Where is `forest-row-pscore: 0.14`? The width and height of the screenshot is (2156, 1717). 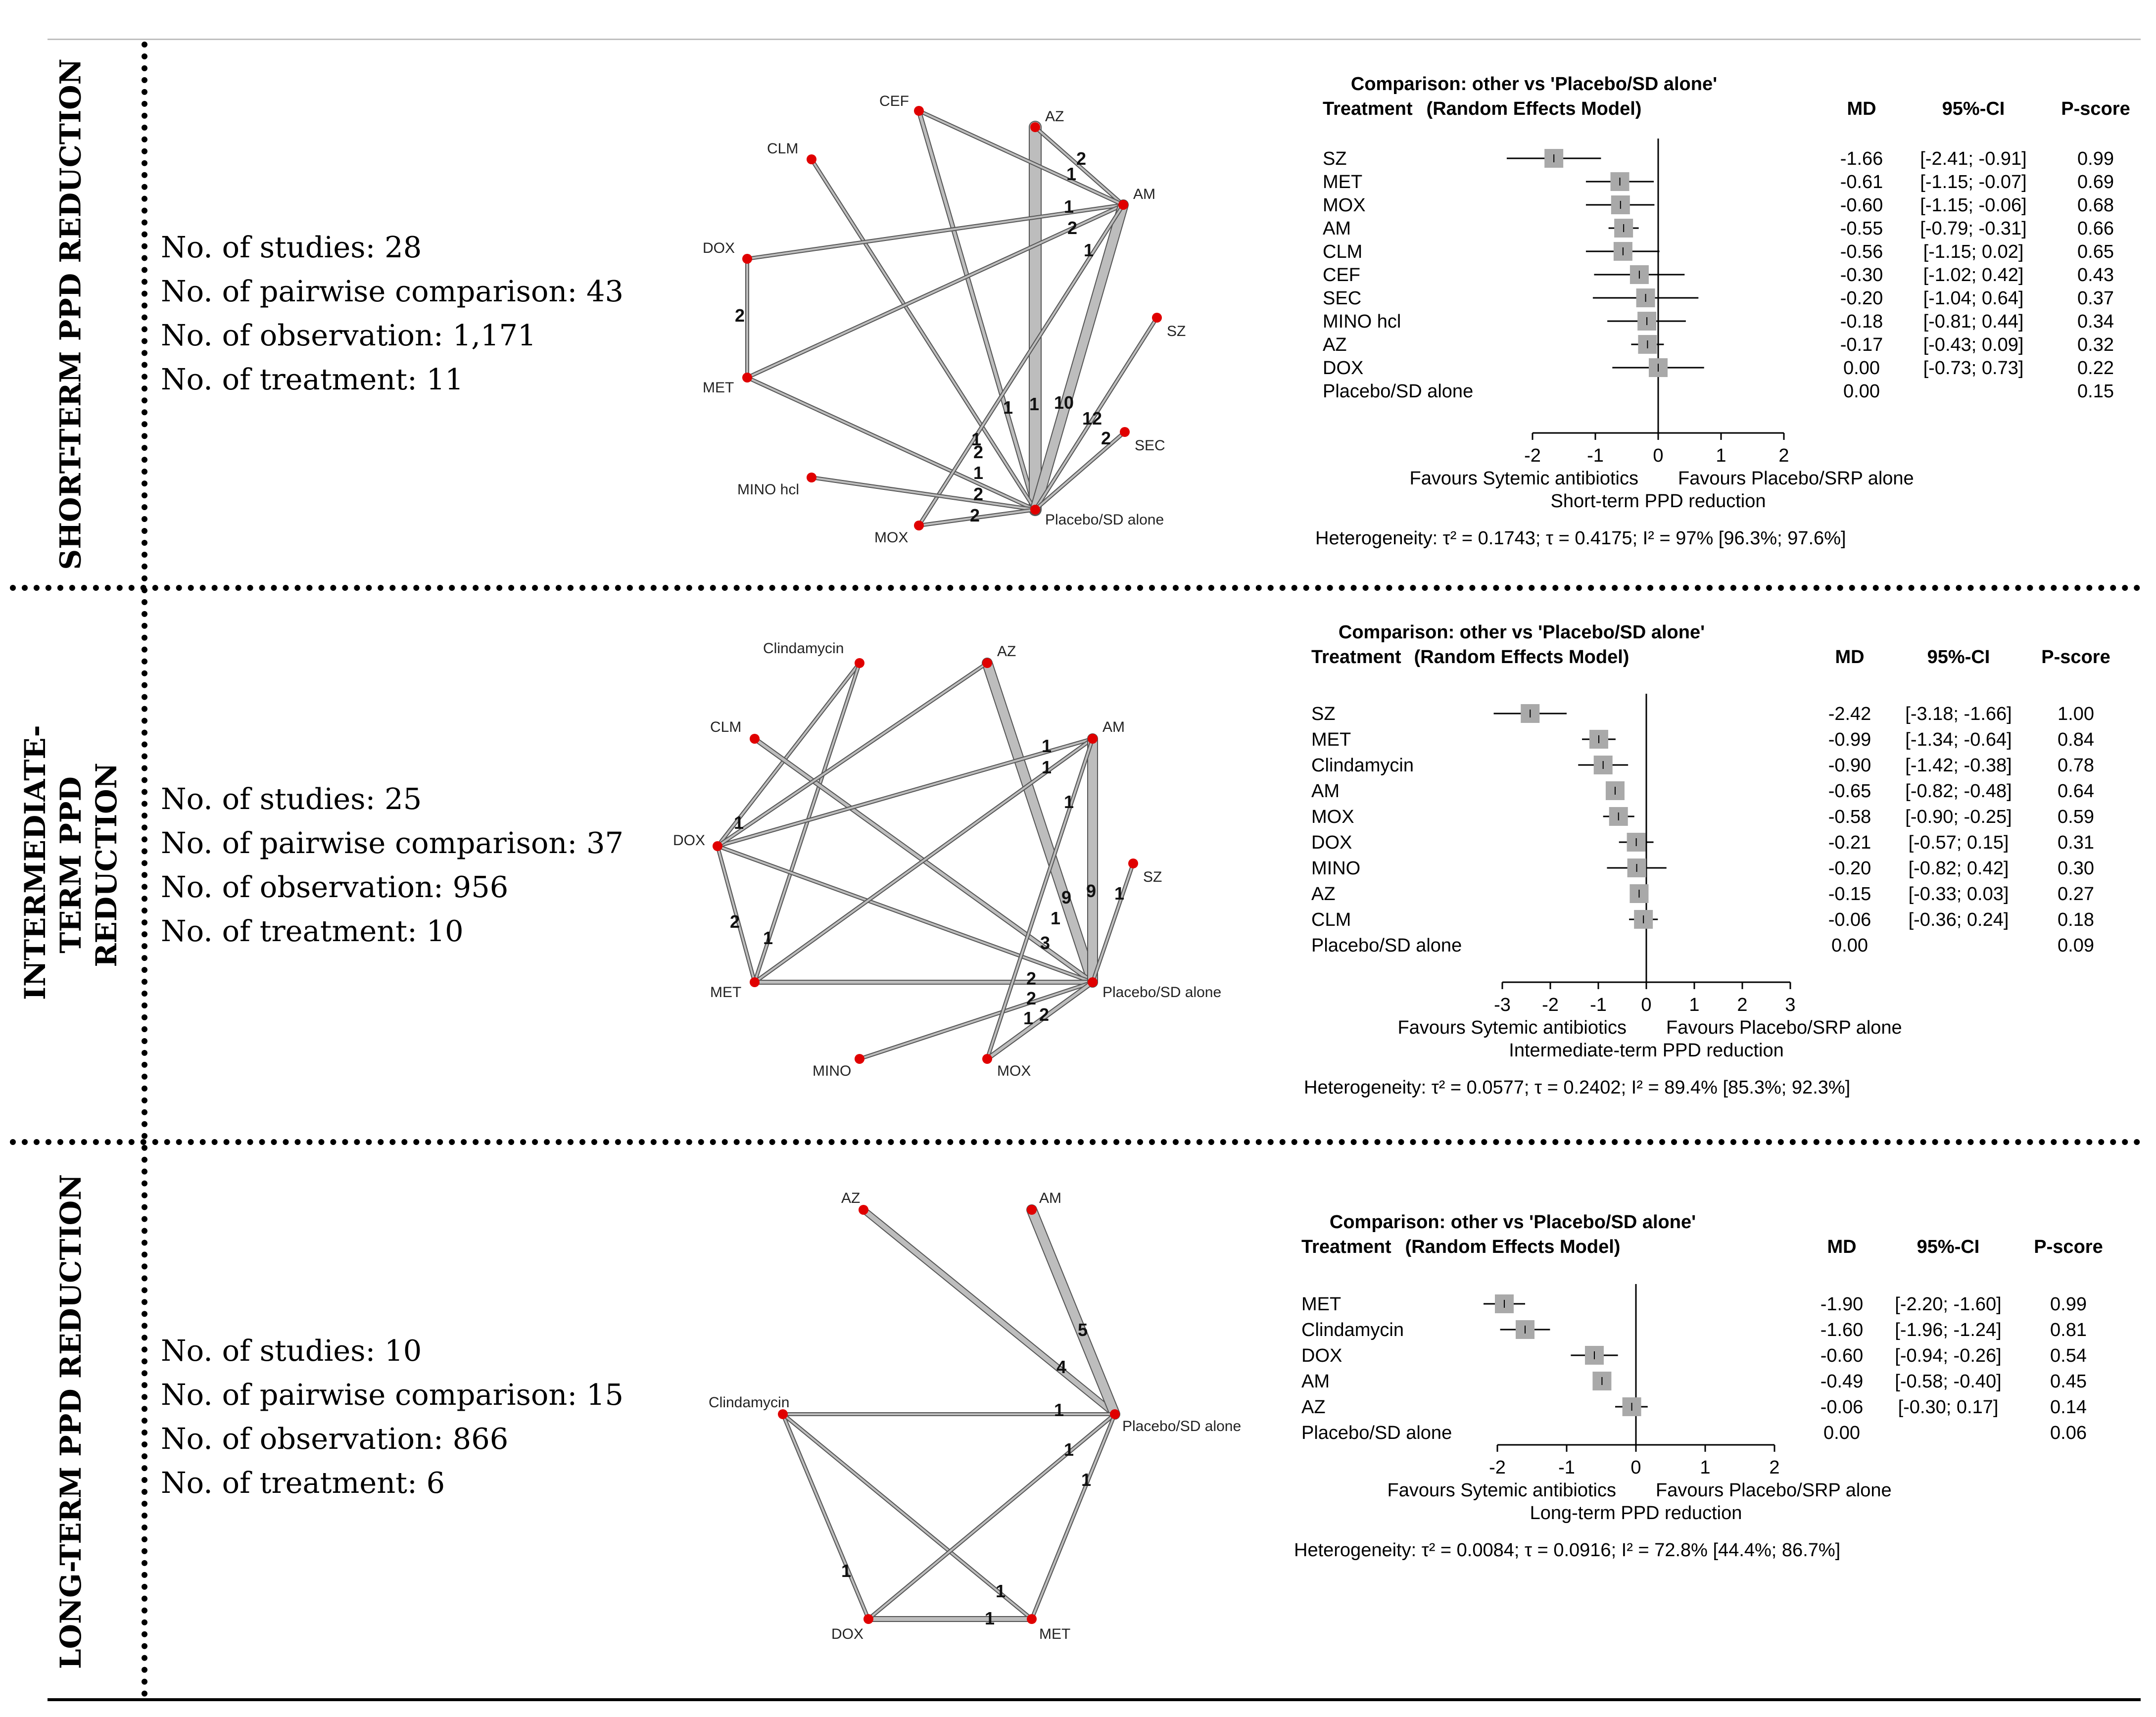 forest-row-pscore: 0.14 is located at coordinates (2068, 1407).